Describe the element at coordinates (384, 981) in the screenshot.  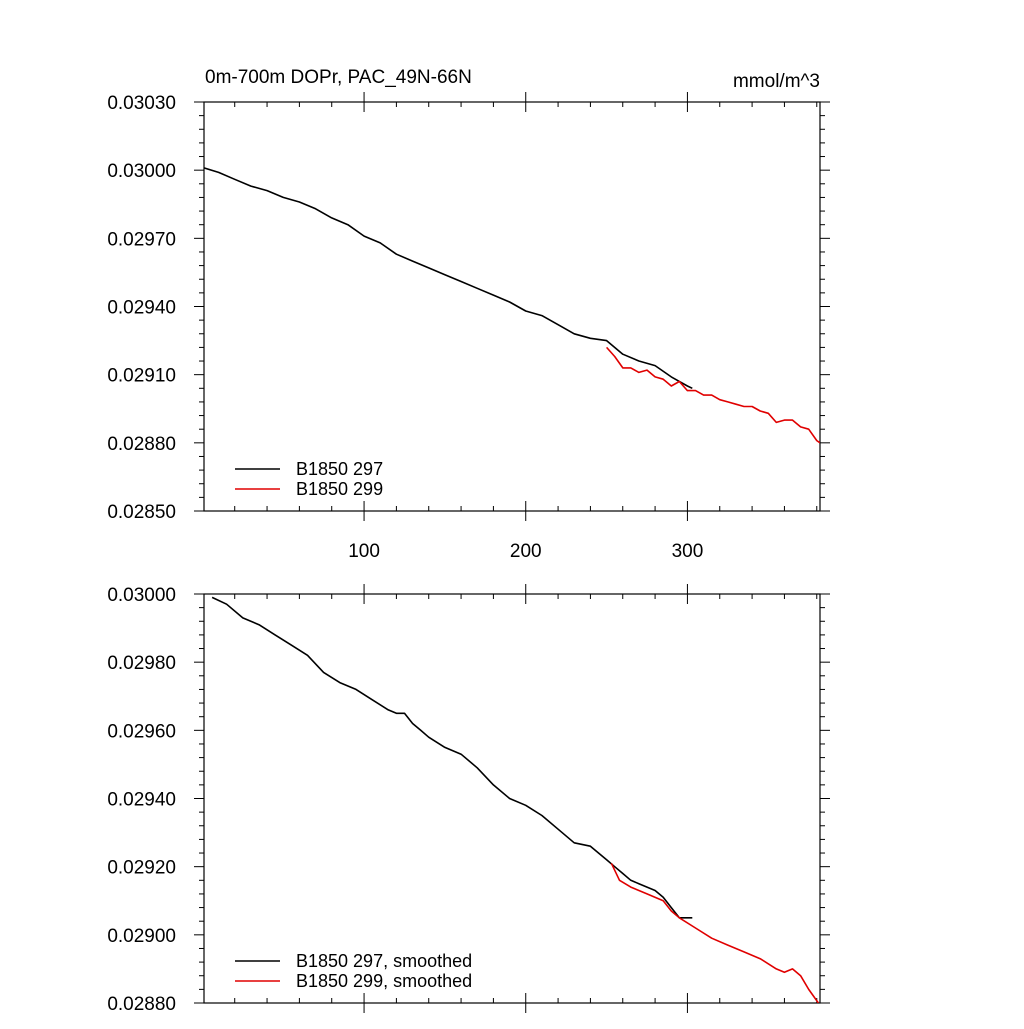
I see `legend-label: B1850 299, smoothed` at that location.